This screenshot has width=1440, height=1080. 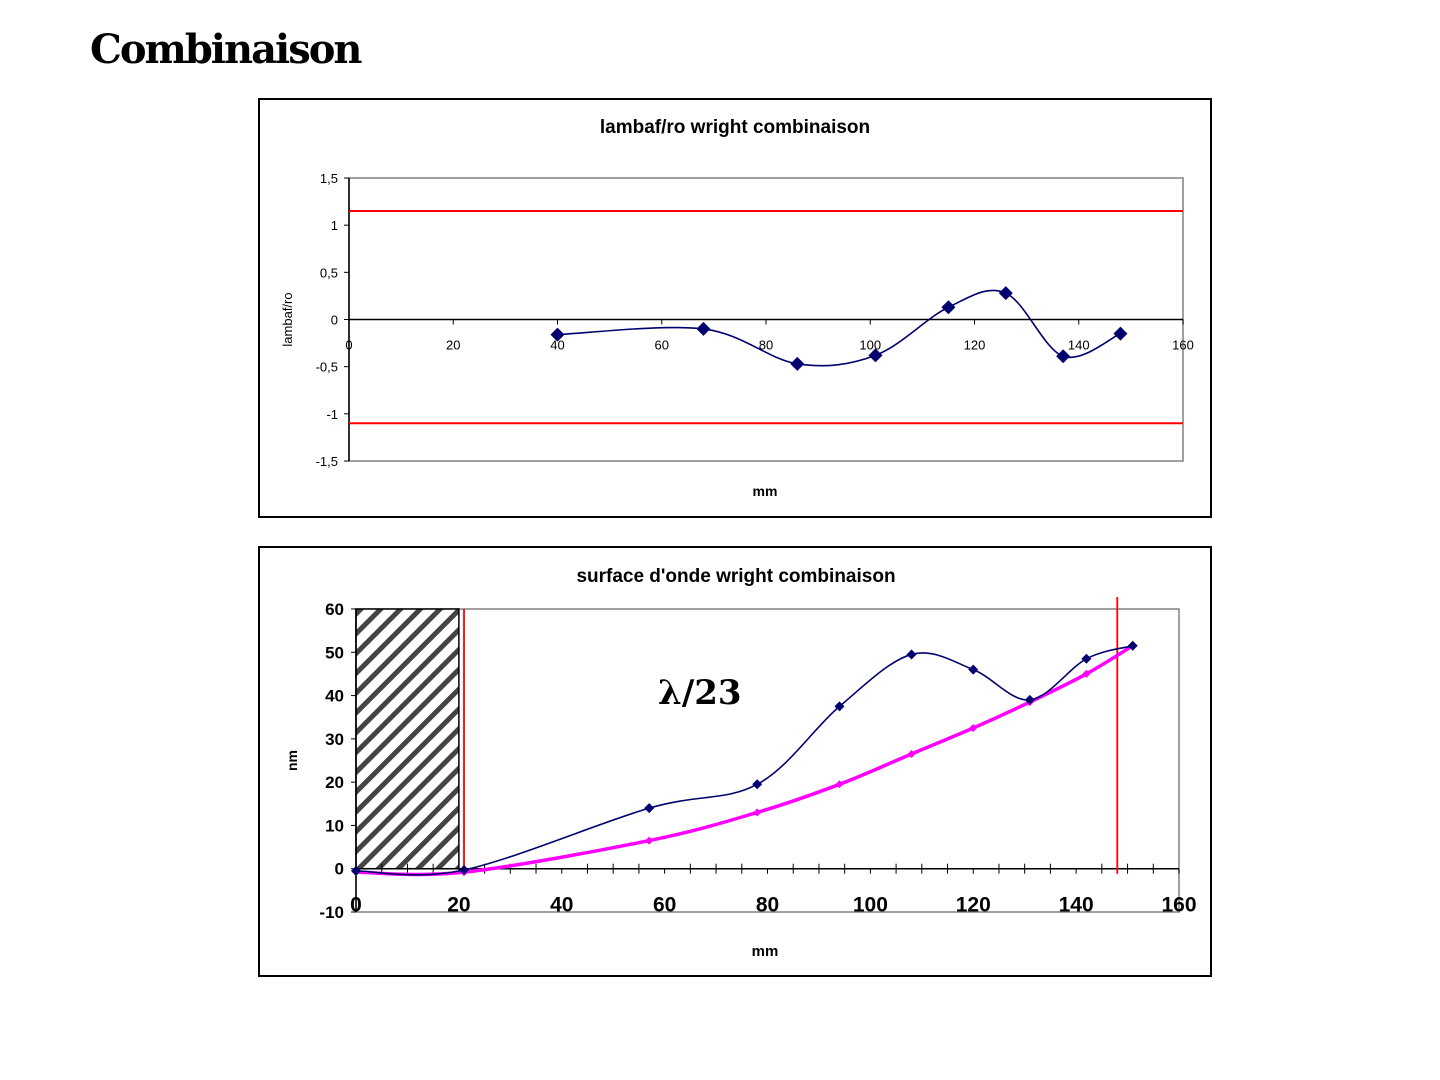 I want to click on y-tick-label: 1,5, so click(x=329, y=178).